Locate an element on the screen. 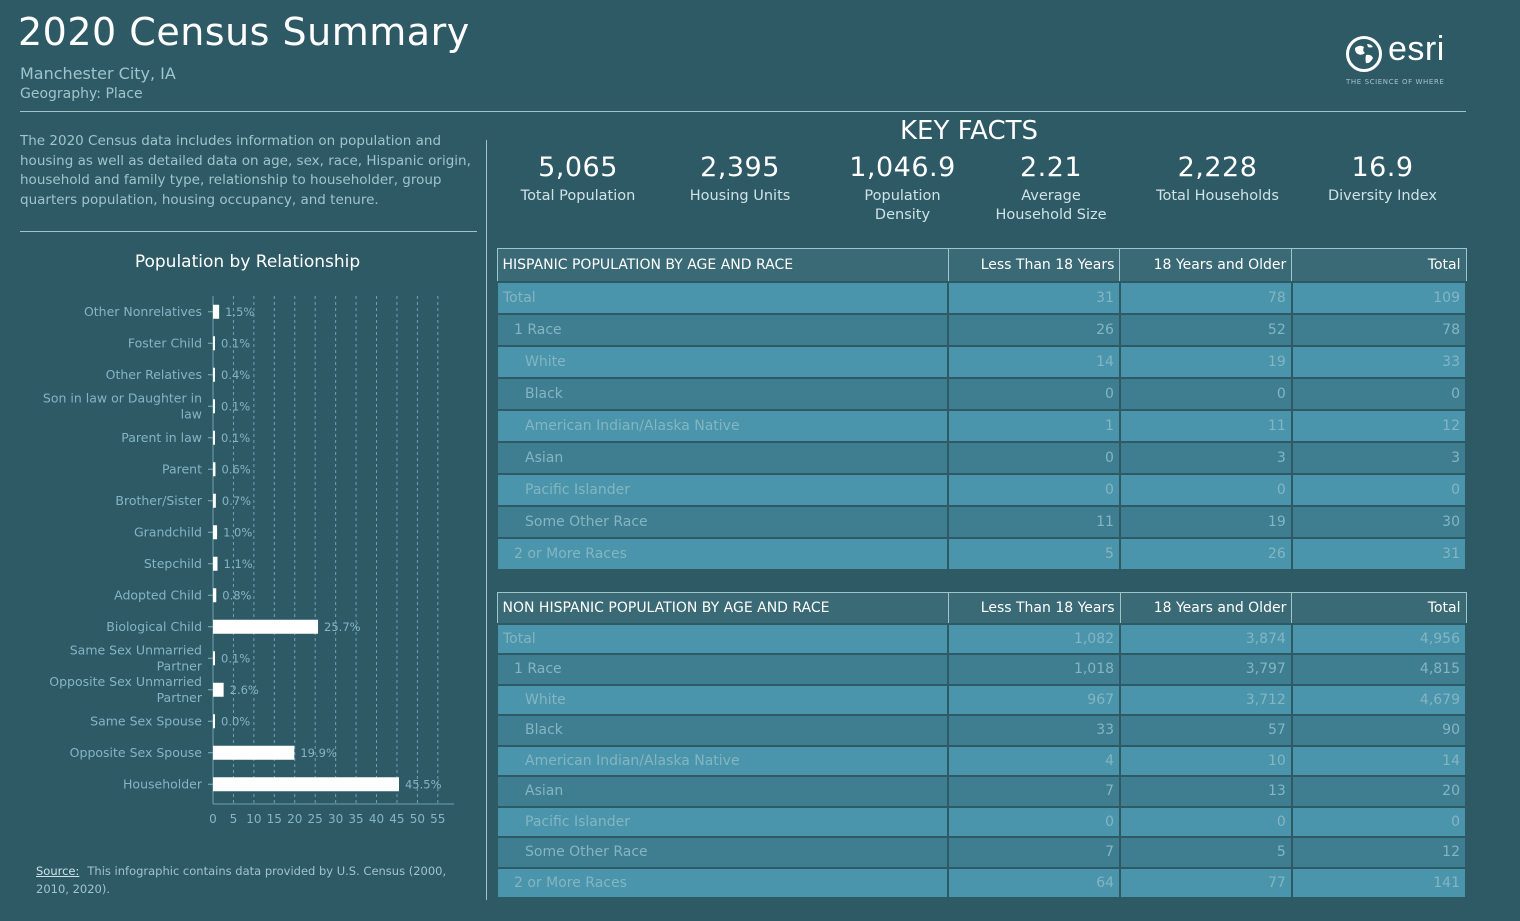  x-tick-label: 0 is located at coordinates (213, 819).